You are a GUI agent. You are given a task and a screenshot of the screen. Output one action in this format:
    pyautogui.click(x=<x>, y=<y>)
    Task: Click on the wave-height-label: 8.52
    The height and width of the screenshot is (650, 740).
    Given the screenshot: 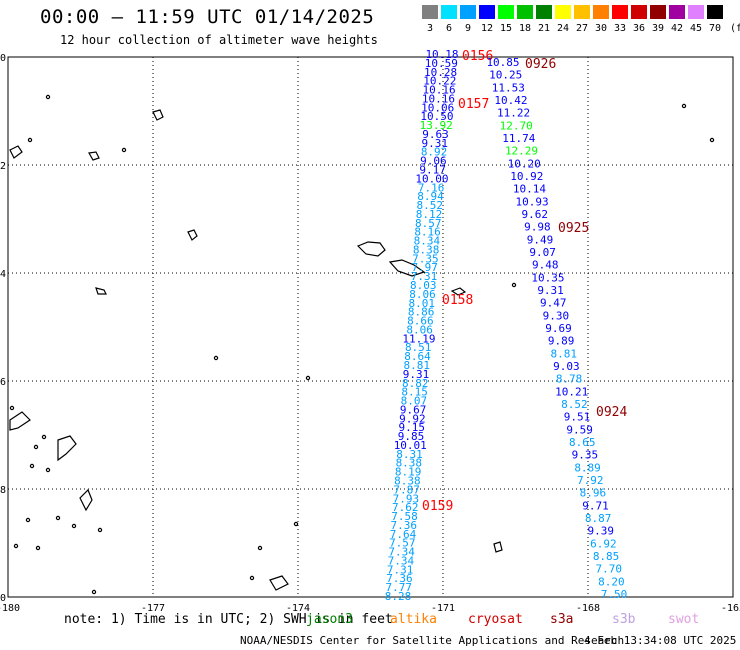 What is the action you would take?
    pyautogui.click(x=574, y=404)
    